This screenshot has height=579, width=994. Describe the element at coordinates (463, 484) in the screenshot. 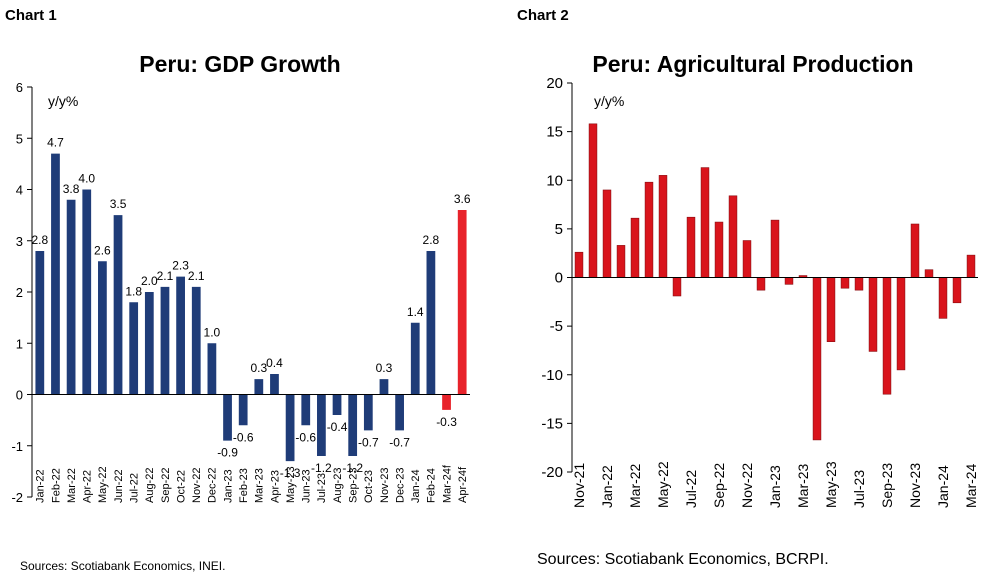

I see `x-tick-label: Apr-24f` at that location.